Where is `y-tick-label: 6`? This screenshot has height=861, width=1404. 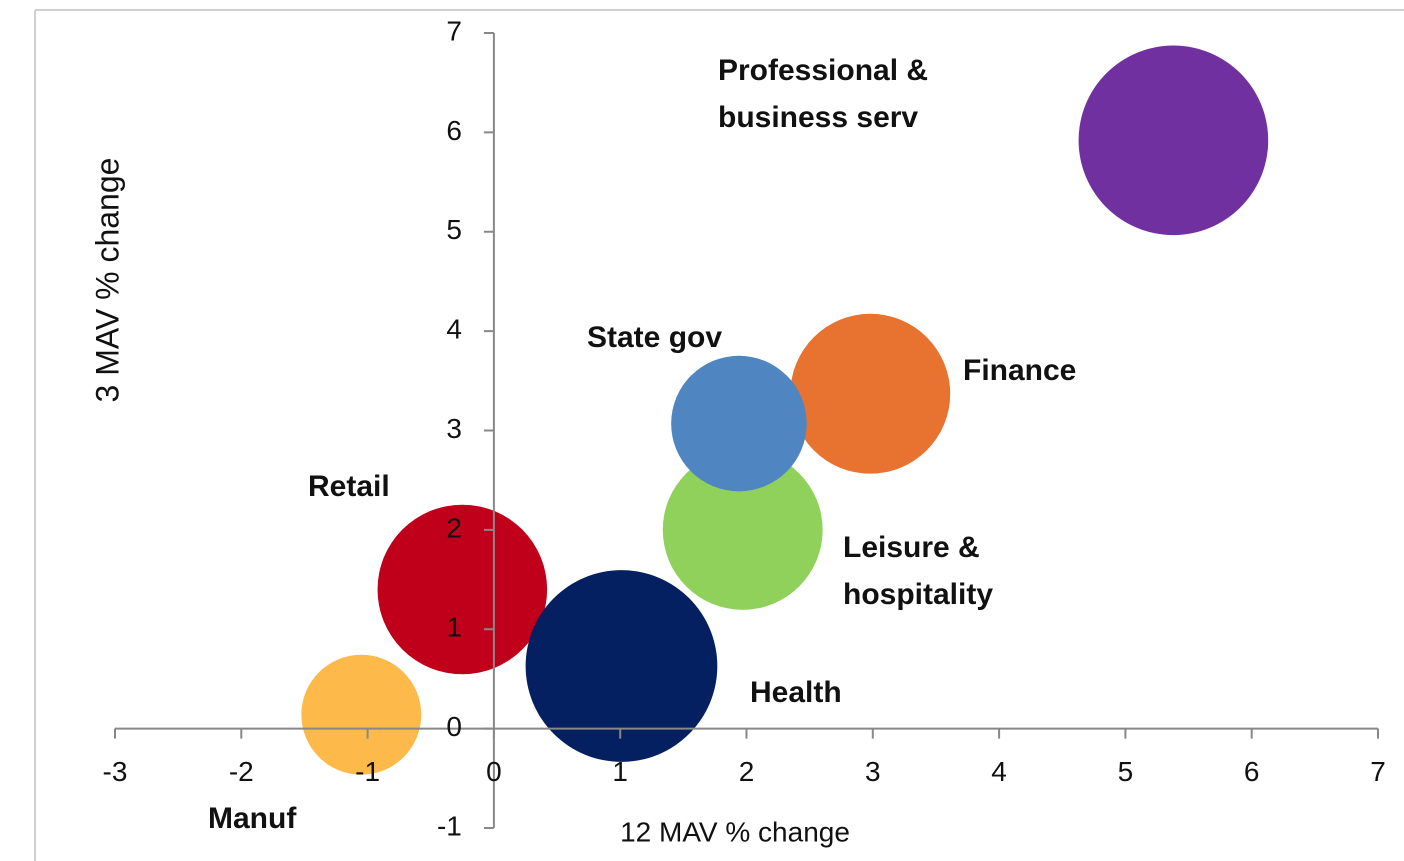 y-tick-label: 6 is located at coordinates (454, 130).